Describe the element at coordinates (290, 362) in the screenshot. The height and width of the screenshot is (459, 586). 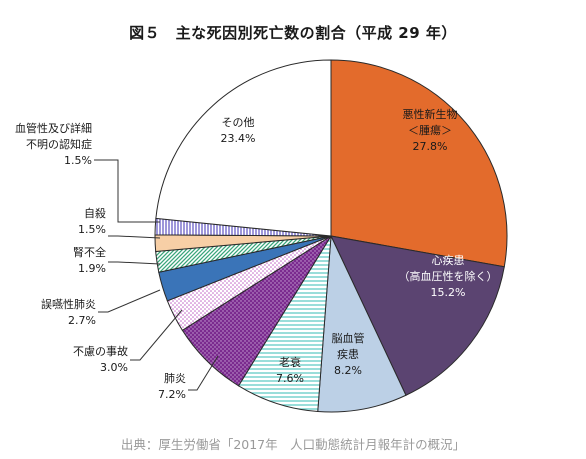
I see `slice-name-label: 老衰` at that location.